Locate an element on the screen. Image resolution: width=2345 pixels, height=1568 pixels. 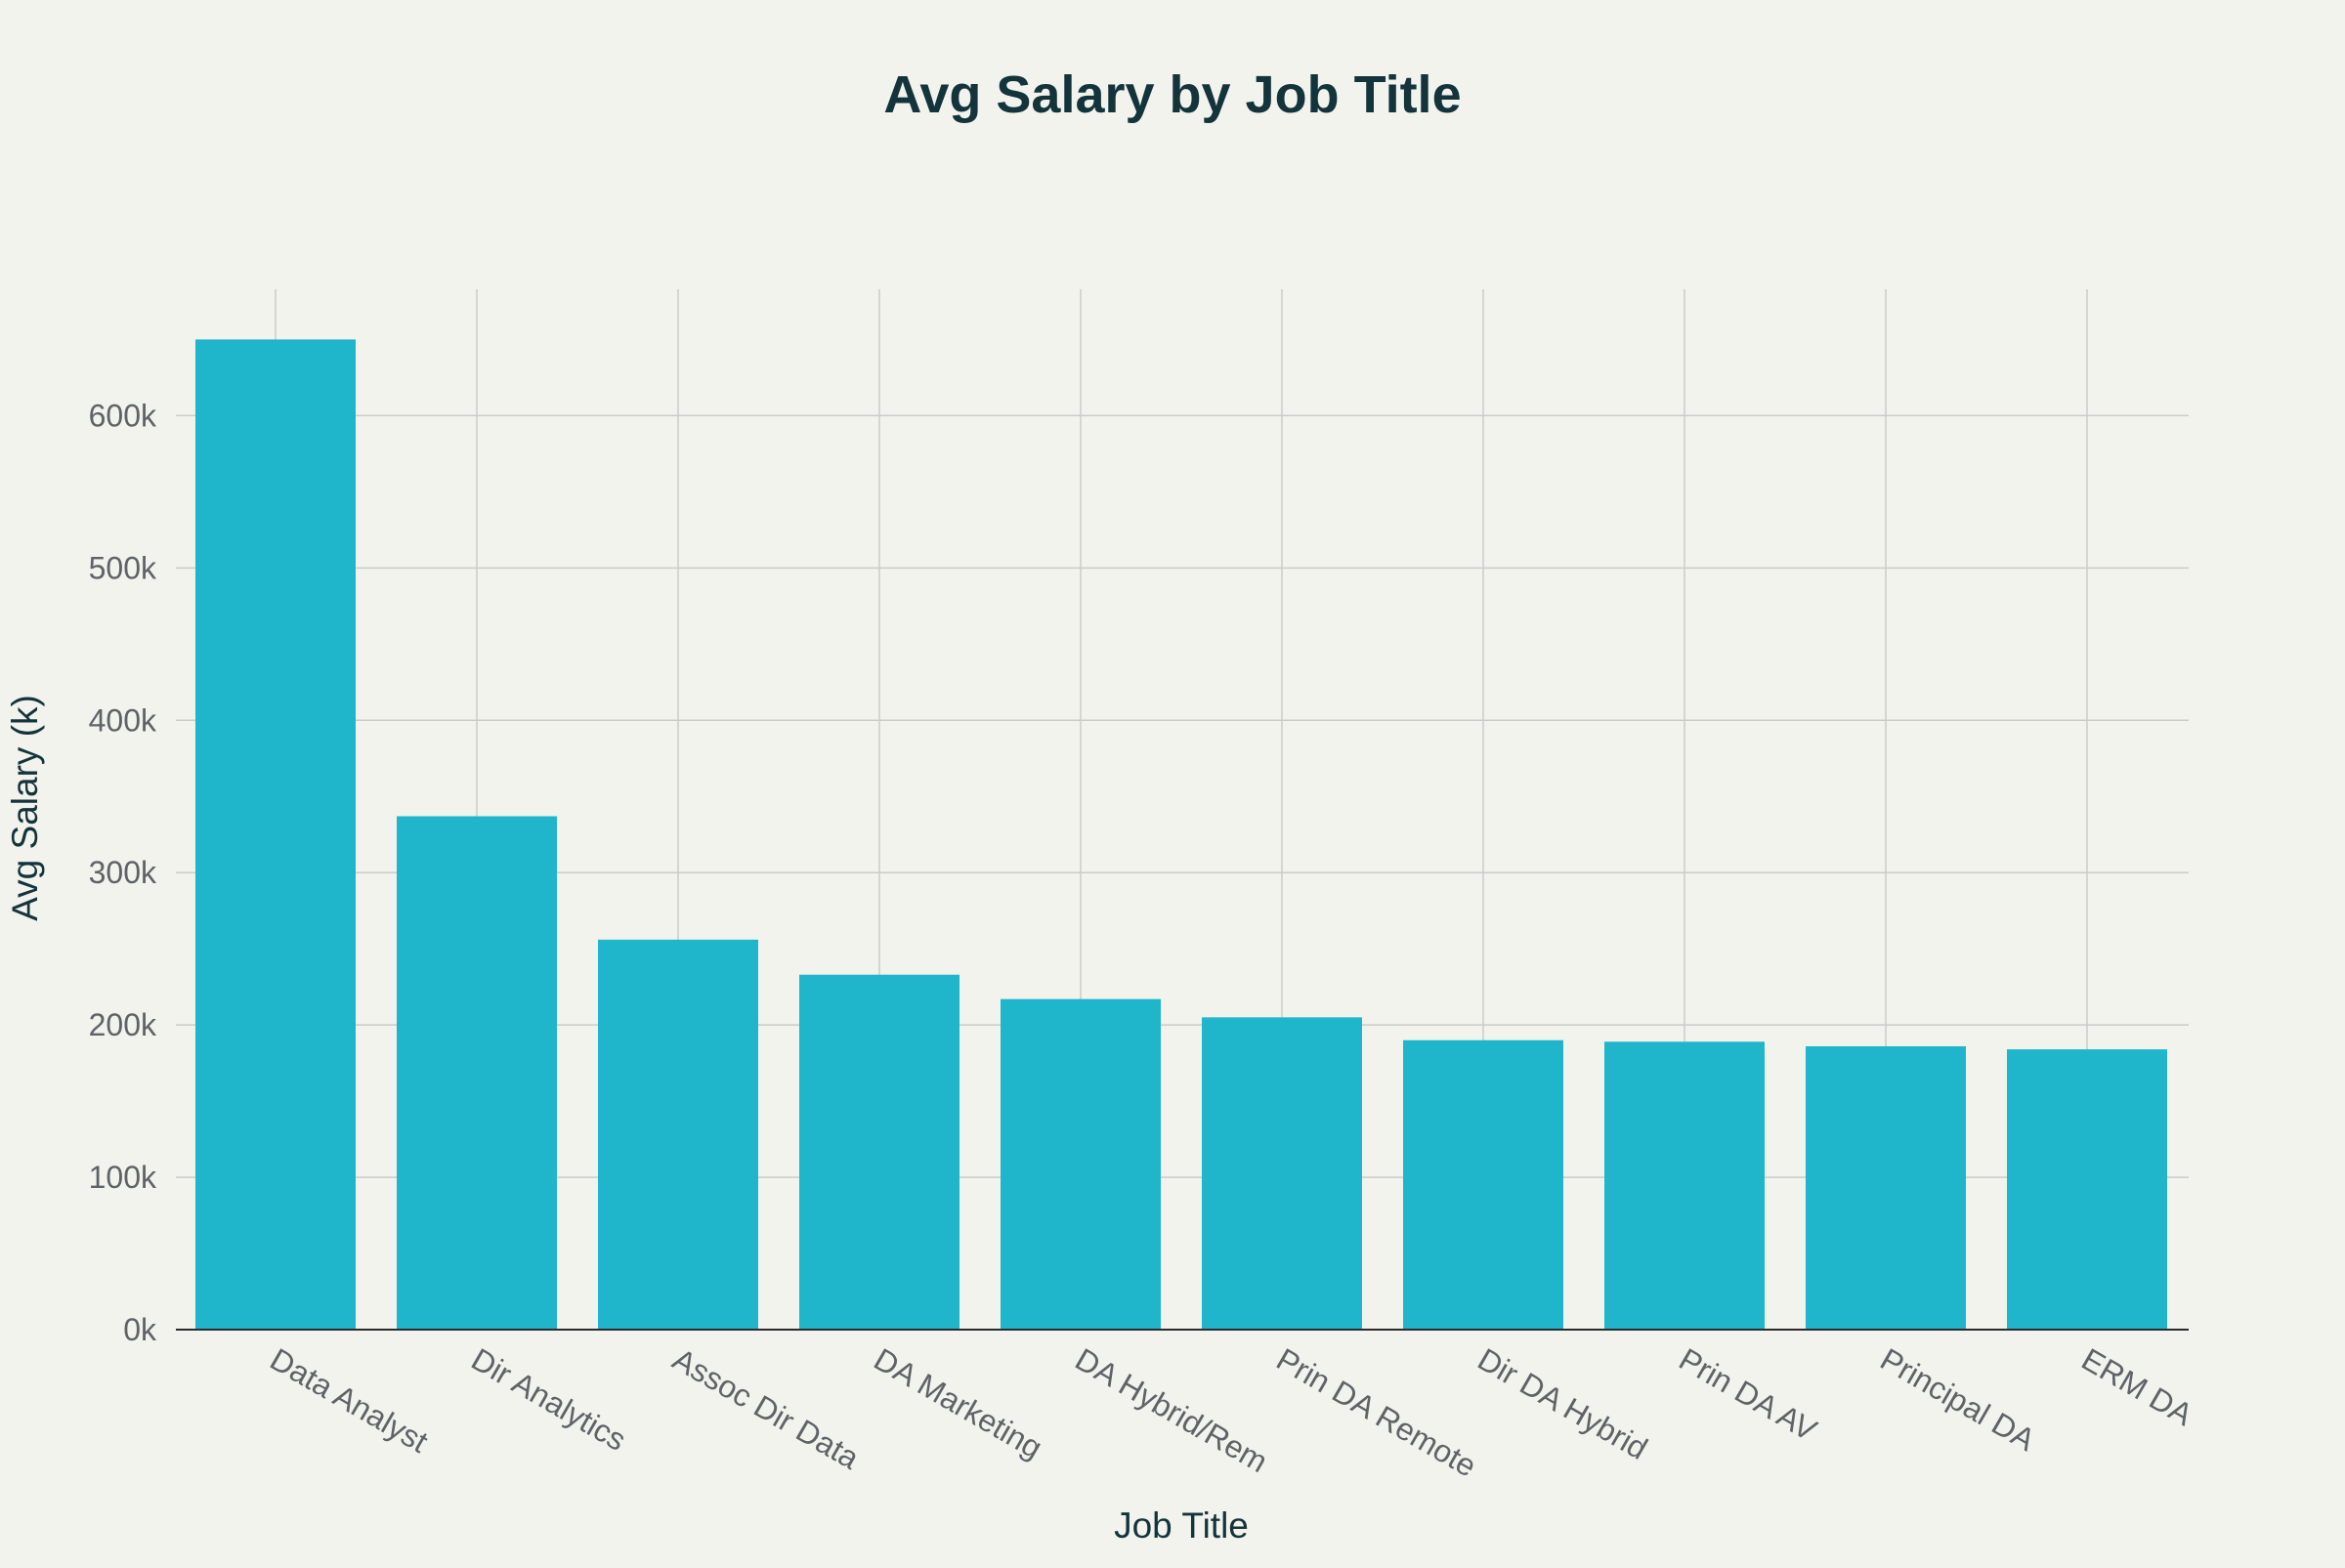
x-tick-label: Prin DA AV is located at coordinates (1749, 1394).